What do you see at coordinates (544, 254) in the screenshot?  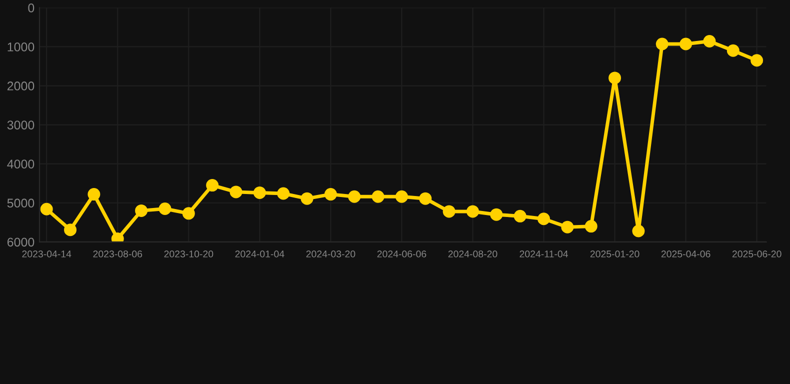 I see `x-tick-label: 2024-11-04` at bounding box center [544, 254].